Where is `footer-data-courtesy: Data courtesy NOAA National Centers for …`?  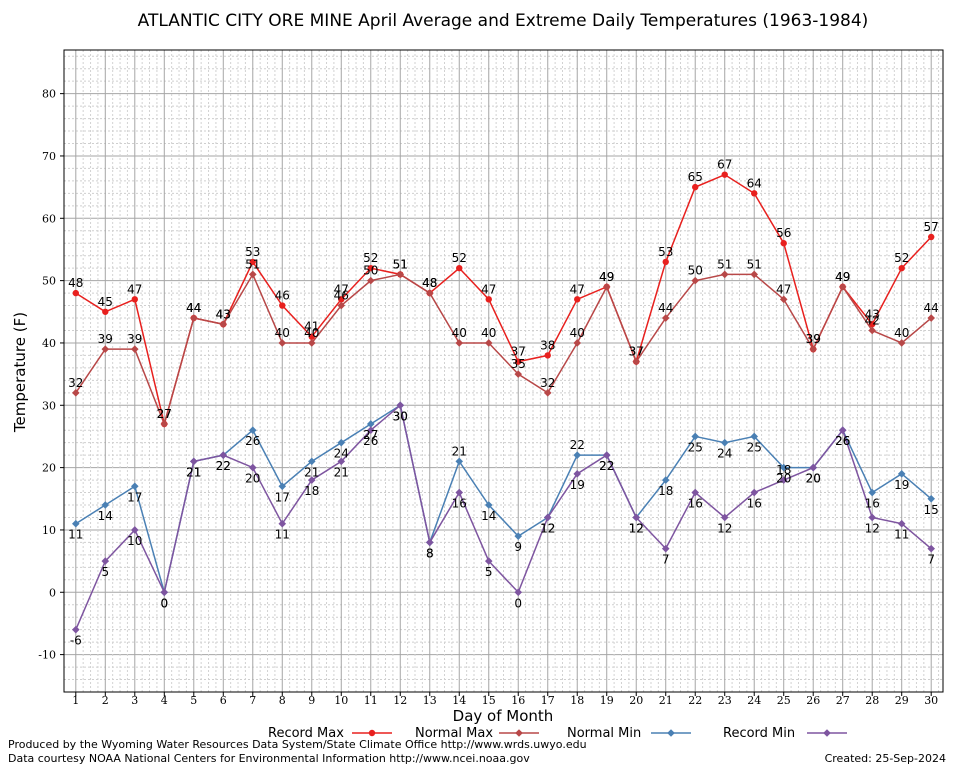 footer-data-courtesy: Data courtesy NOAA National Centers for … is located at coordinates (269, 758).